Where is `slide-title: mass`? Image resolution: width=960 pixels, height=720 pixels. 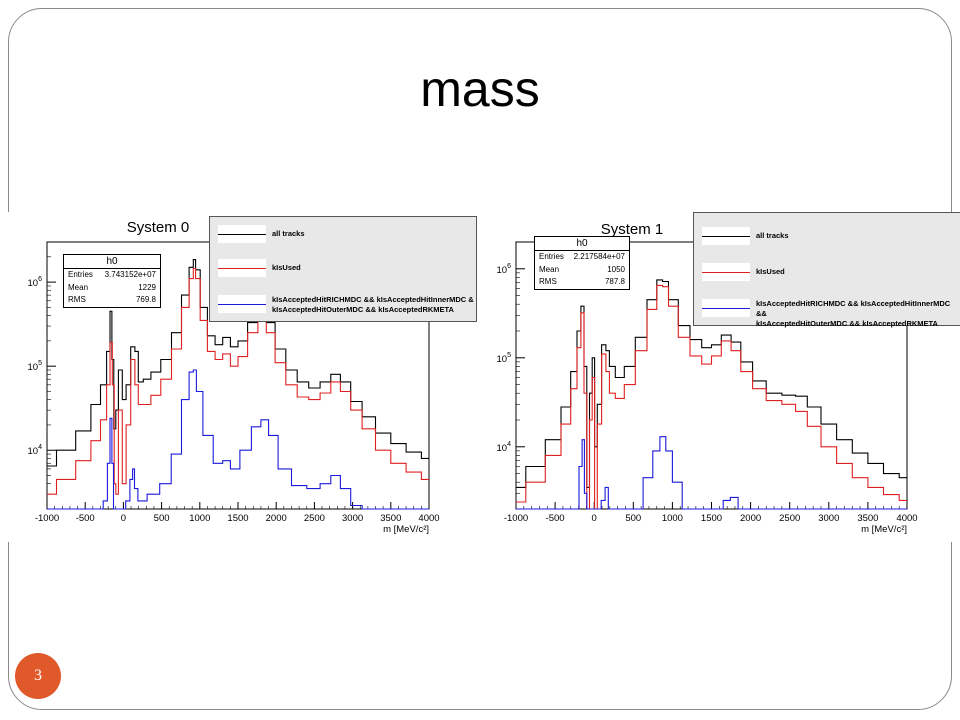 slide-title: mass is located at coordinates (480, 89).